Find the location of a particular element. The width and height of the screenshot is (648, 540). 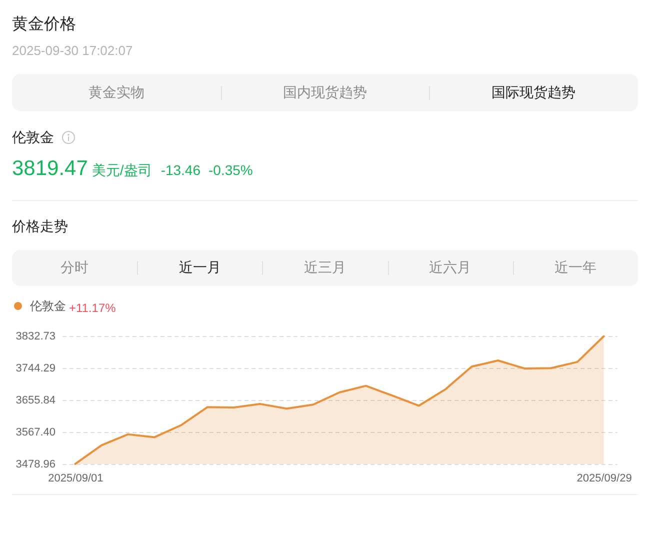

y-tick-label: 3478.96 is located at coordinates (36, 464).